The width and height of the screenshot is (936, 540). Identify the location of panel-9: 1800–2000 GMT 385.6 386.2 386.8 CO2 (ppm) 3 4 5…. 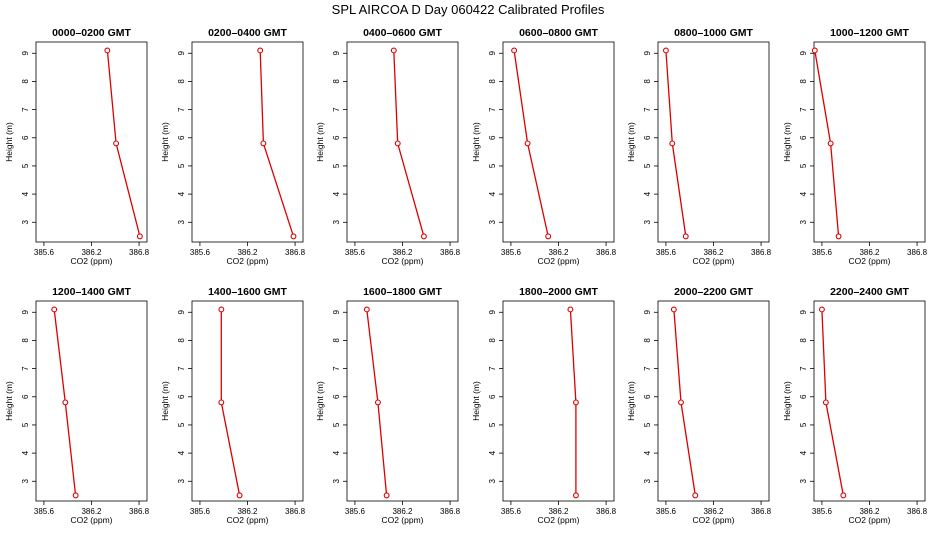
(544, 405).